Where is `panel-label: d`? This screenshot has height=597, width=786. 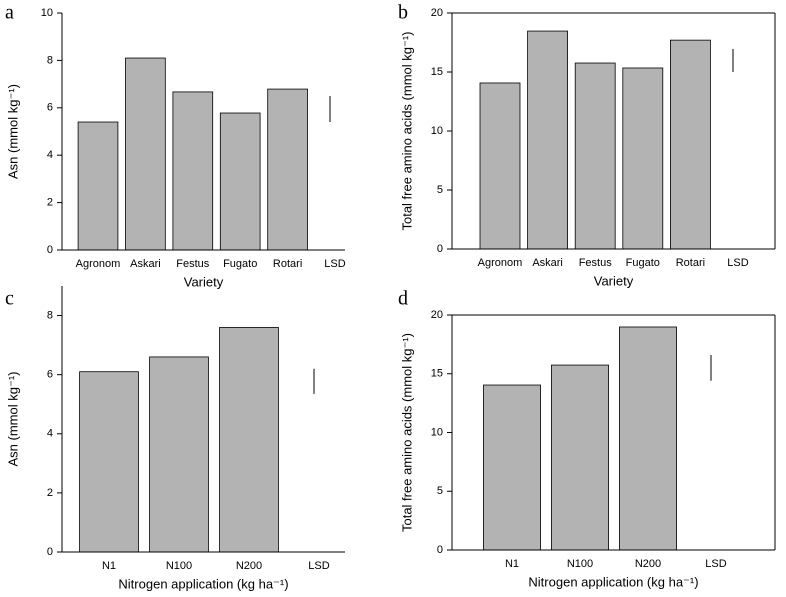 panel-label: d is located at coordinates (403, 299).